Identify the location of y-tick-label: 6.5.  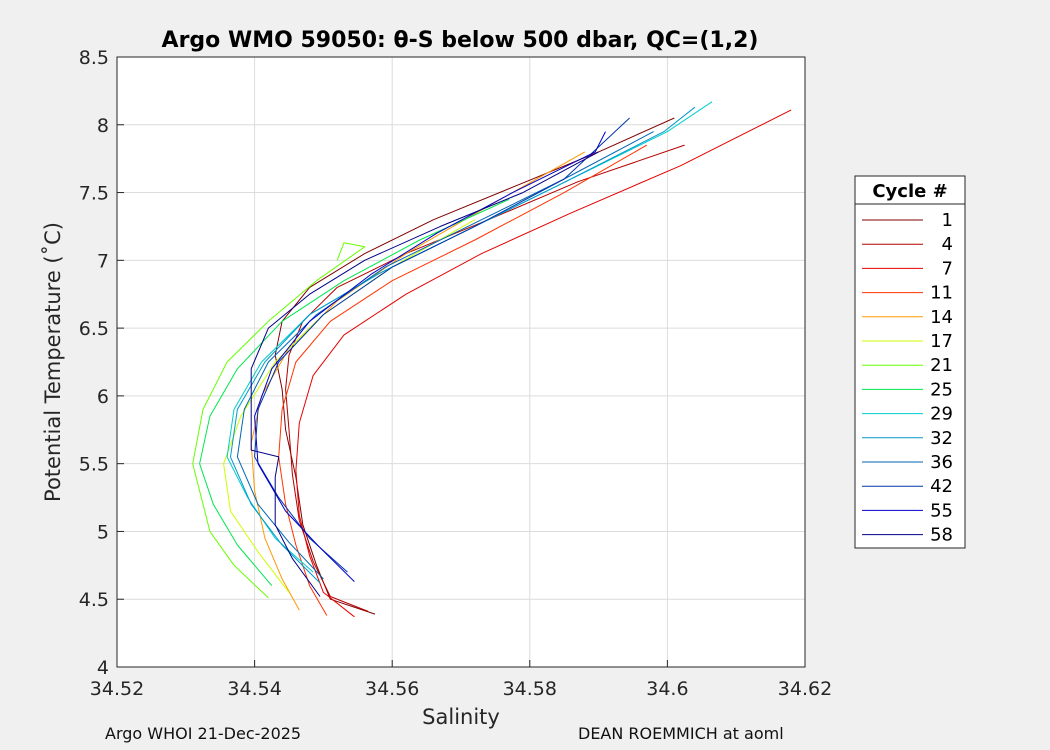
(94, 329).